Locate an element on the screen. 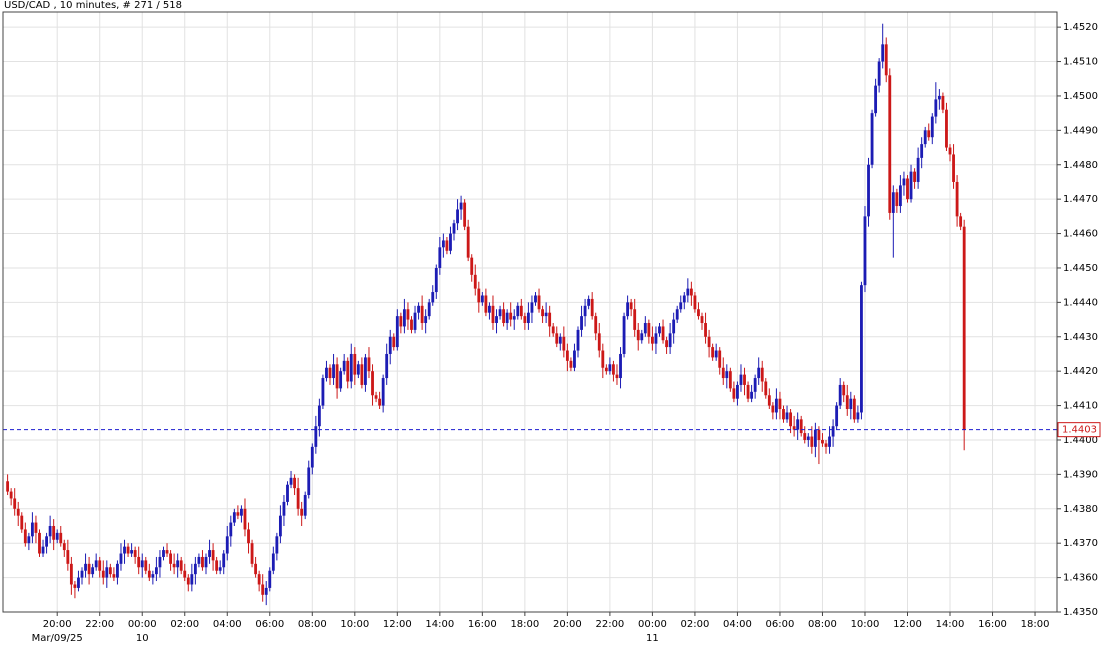 The width and height of the screenshot is (1101, 649). y-tick-label: 1.4350 is located at coordinates (1080, 612).